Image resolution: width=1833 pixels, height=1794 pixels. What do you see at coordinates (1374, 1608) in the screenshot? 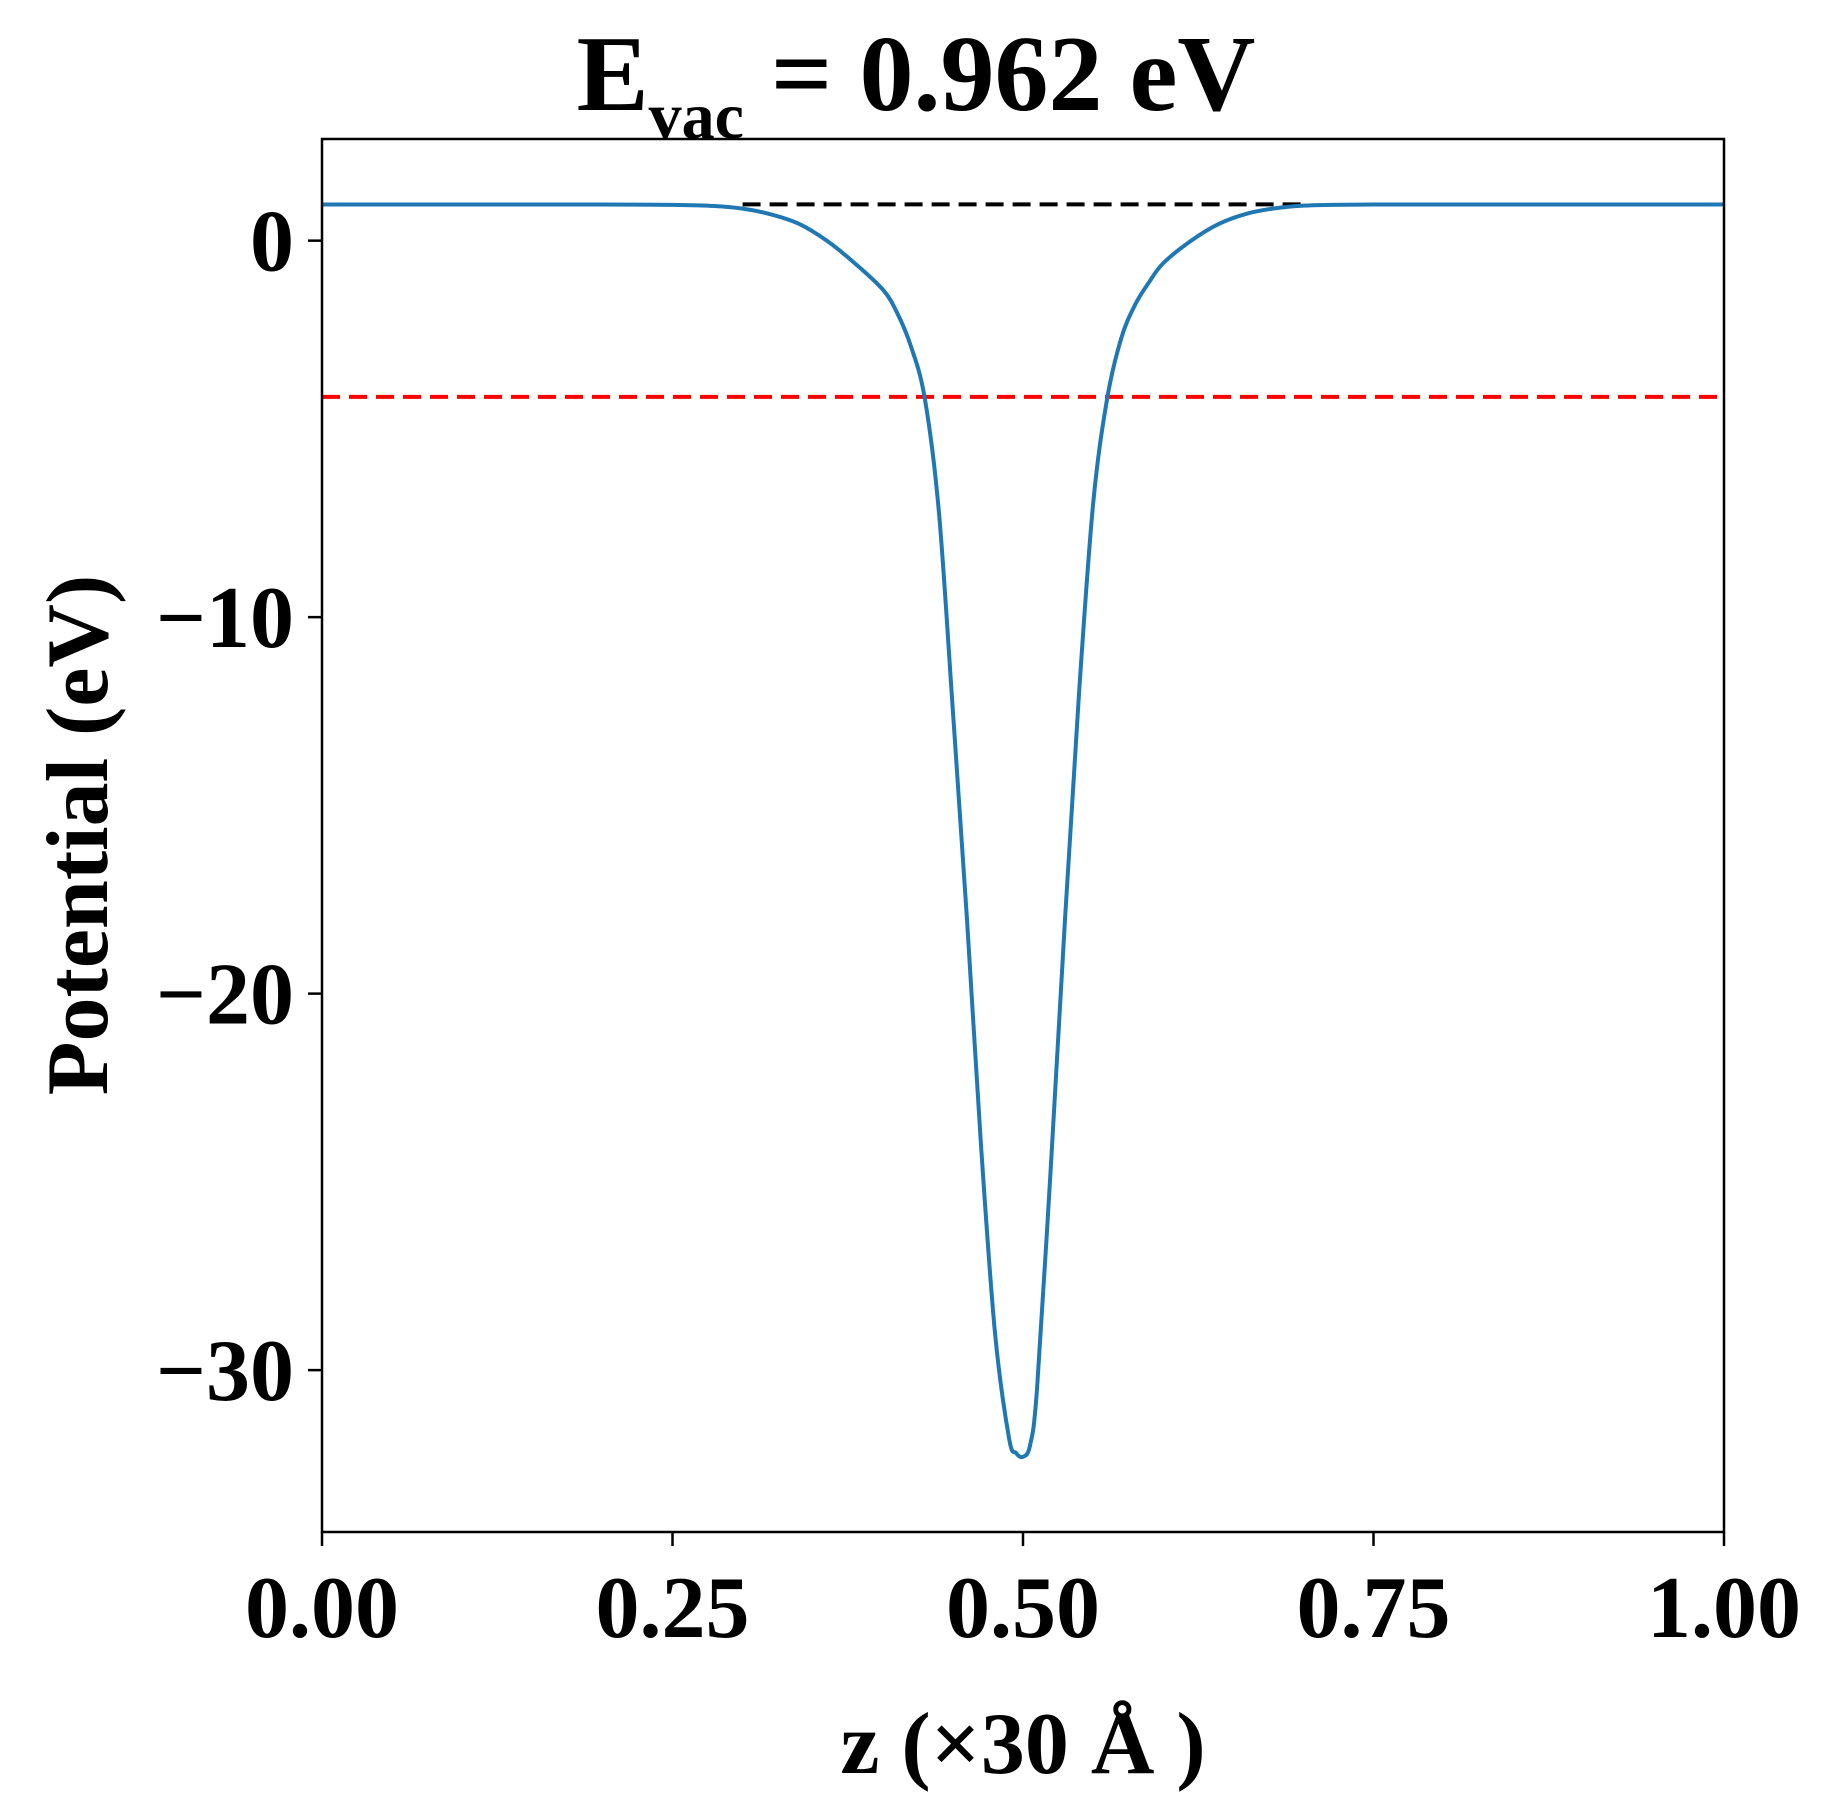
I see `x-tick-label: 0.75` at bounding box center [1374, 1608].